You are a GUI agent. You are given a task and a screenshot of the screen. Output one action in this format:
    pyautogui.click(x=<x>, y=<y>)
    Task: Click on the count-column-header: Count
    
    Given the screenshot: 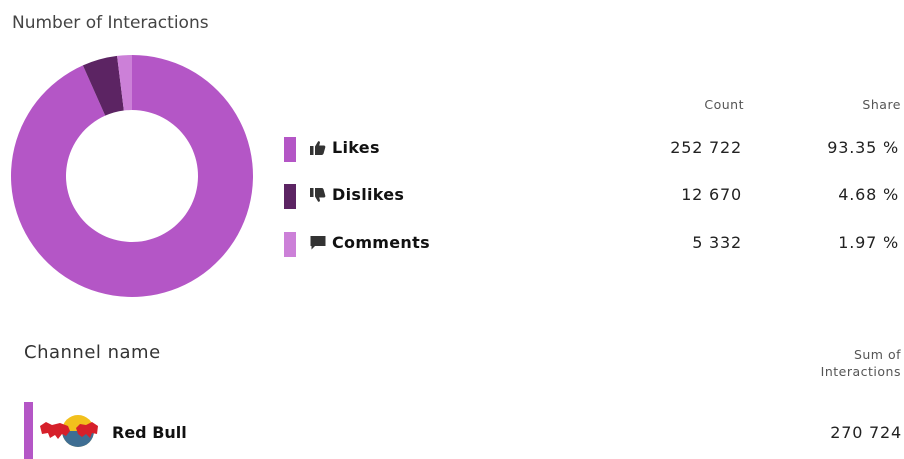 What is the action you would take?
    pyautogui.click(x=724, y=104)
    